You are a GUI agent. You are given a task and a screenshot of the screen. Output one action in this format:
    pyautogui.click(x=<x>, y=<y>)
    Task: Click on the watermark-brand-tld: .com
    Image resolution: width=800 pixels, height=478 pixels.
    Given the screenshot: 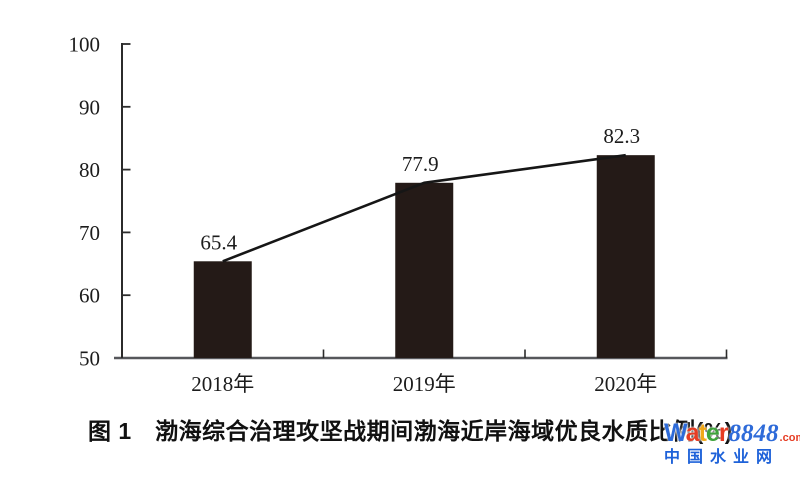 What is the action you would take?
    pyautogui.click(x=789, y=438)
    